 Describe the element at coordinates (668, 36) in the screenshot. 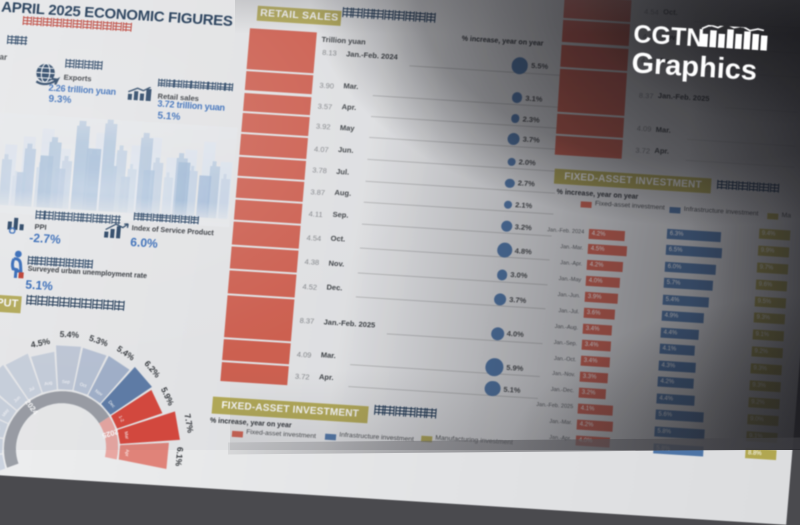

I see `svg-text: CGTN` at that location.